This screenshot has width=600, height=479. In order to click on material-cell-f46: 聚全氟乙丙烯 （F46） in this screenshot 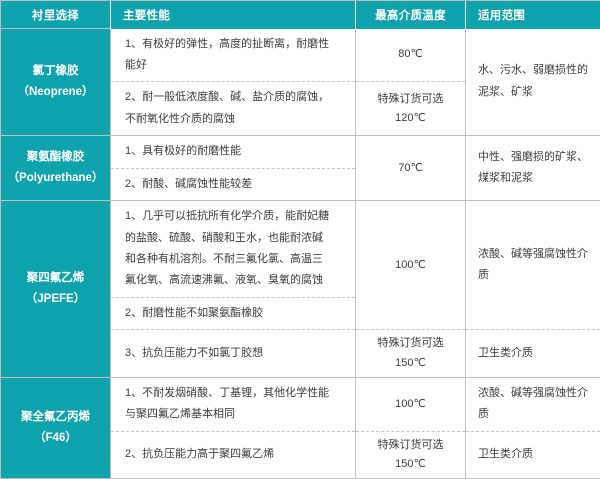, I will do `click(56, 427)`.